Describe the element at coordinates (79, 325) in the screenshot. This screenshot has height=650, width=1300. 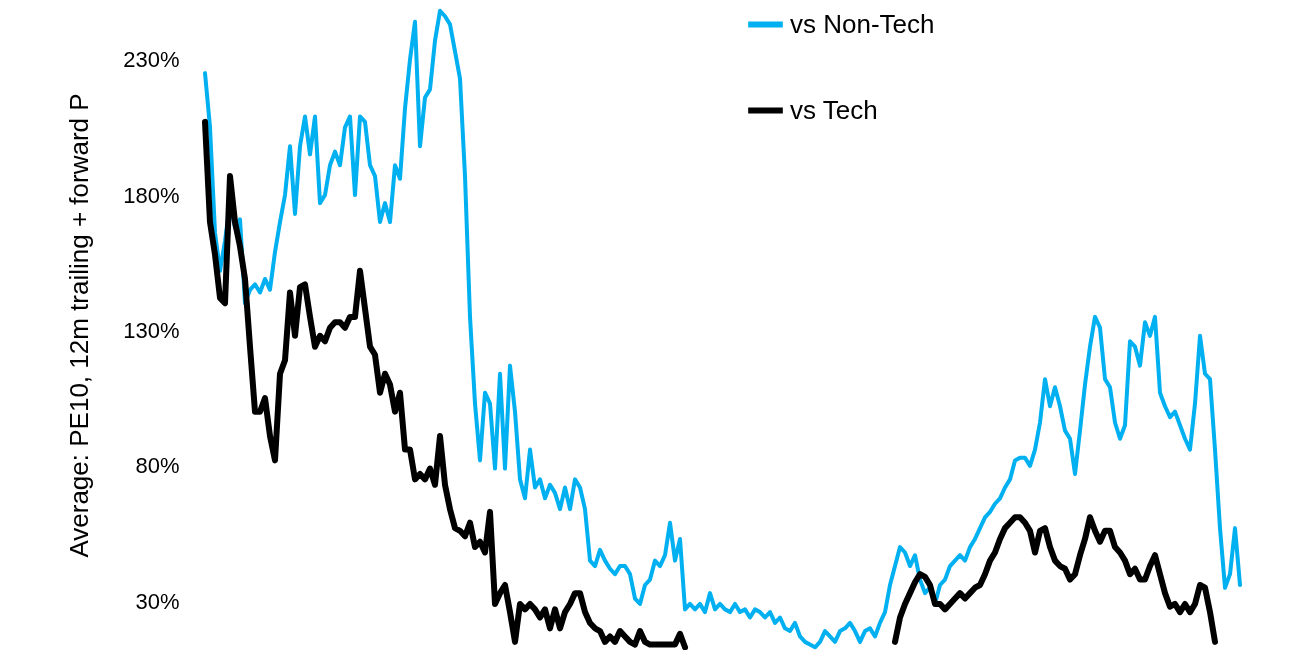
I see `y-axis-title: Average: PE10, 12m trailing + forward P` at that location.